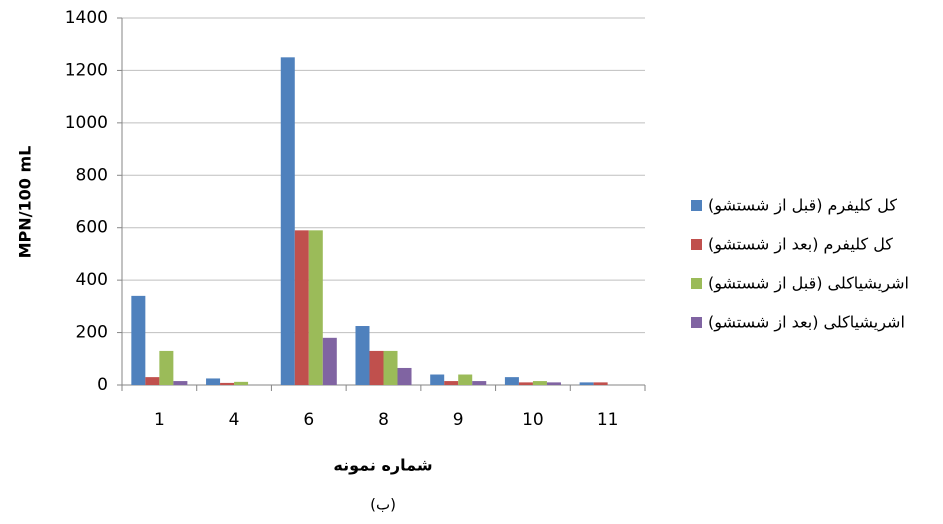 The image size is (943, 524). What do you see at coordinates (383, 420) in the screenshot?
I see `x-tick-label: 8` at bounding box center [383, 420].